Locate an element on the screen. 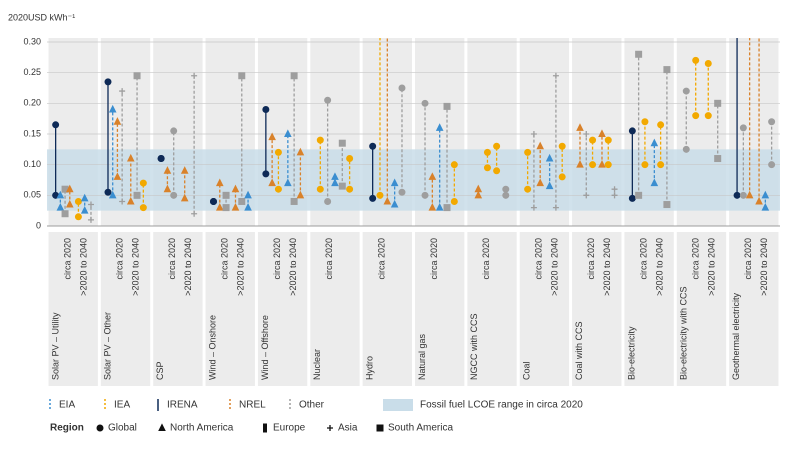  y-tick-label: 0 is located at coordinates (38, 225).